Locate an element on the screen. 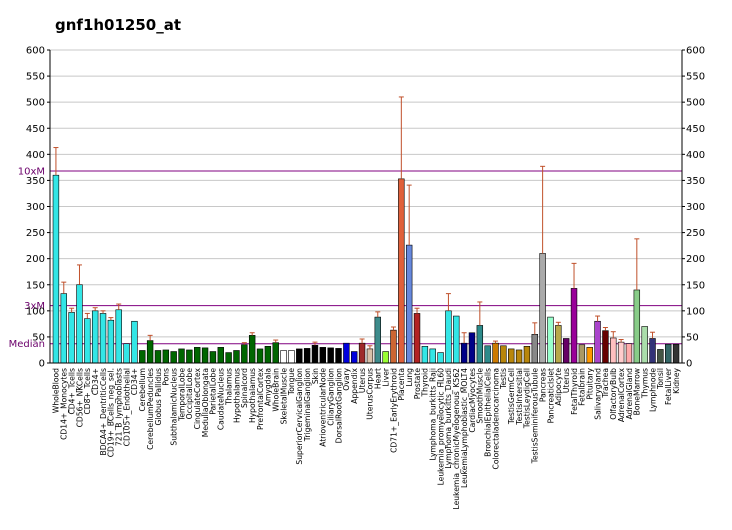 The width and height of the screenshot is (732, 530). y-tick-label-left: 50 is located at coordinates (38, 337).